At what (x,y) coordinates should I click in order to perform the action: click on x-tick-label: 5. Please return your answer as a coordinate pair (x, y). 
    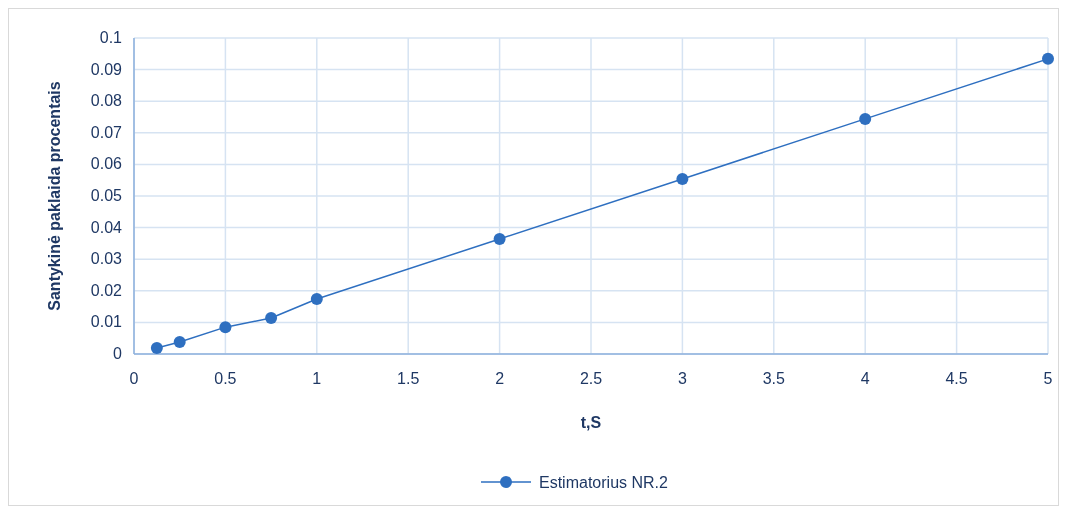
    Looking at the image, I should click on (1048, 378).